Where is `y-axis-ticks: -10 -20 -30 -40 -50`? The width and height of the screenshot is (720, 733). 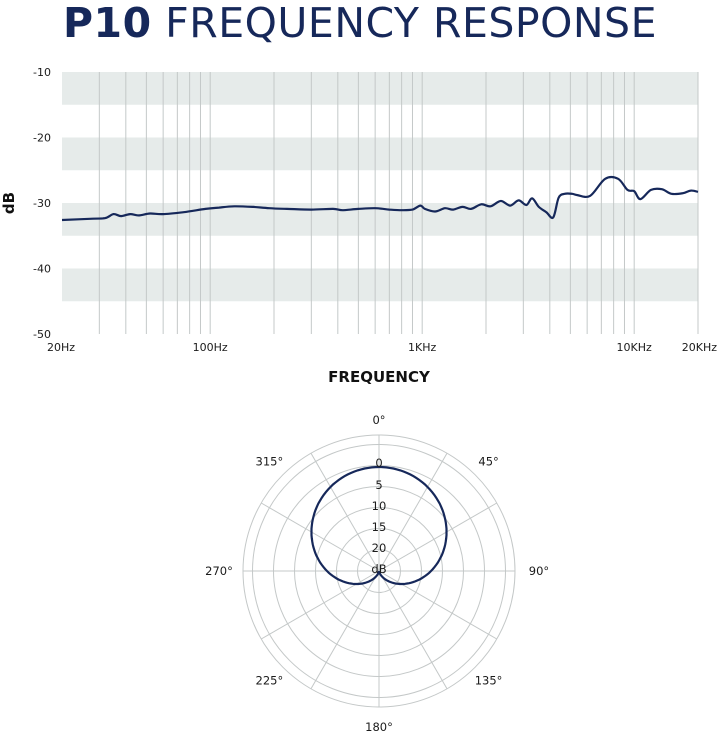 y-axis-ticks: -10 -20 -30 -40 -50 is located at coordinates (42, 203).